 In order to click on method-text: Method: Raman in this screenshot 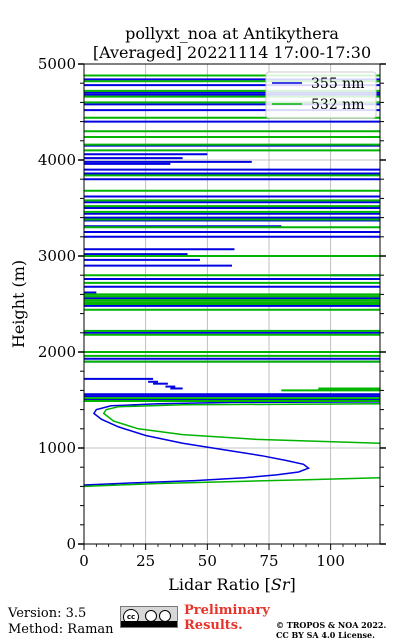, I will do `click(61, 629)`.